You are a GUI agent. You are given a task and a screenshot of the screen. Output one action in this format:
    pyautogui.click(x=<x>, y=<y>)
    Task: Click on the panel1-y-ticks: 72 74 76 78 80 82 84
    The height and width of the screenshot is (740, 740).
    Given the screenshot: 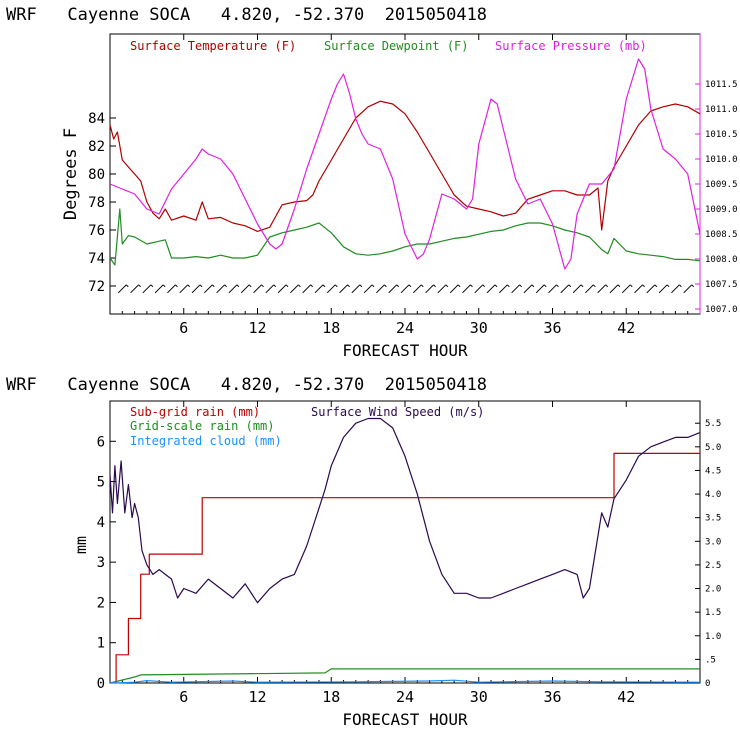 What is the action you would take?
    pyautogui.click(x=102, y=203)
    